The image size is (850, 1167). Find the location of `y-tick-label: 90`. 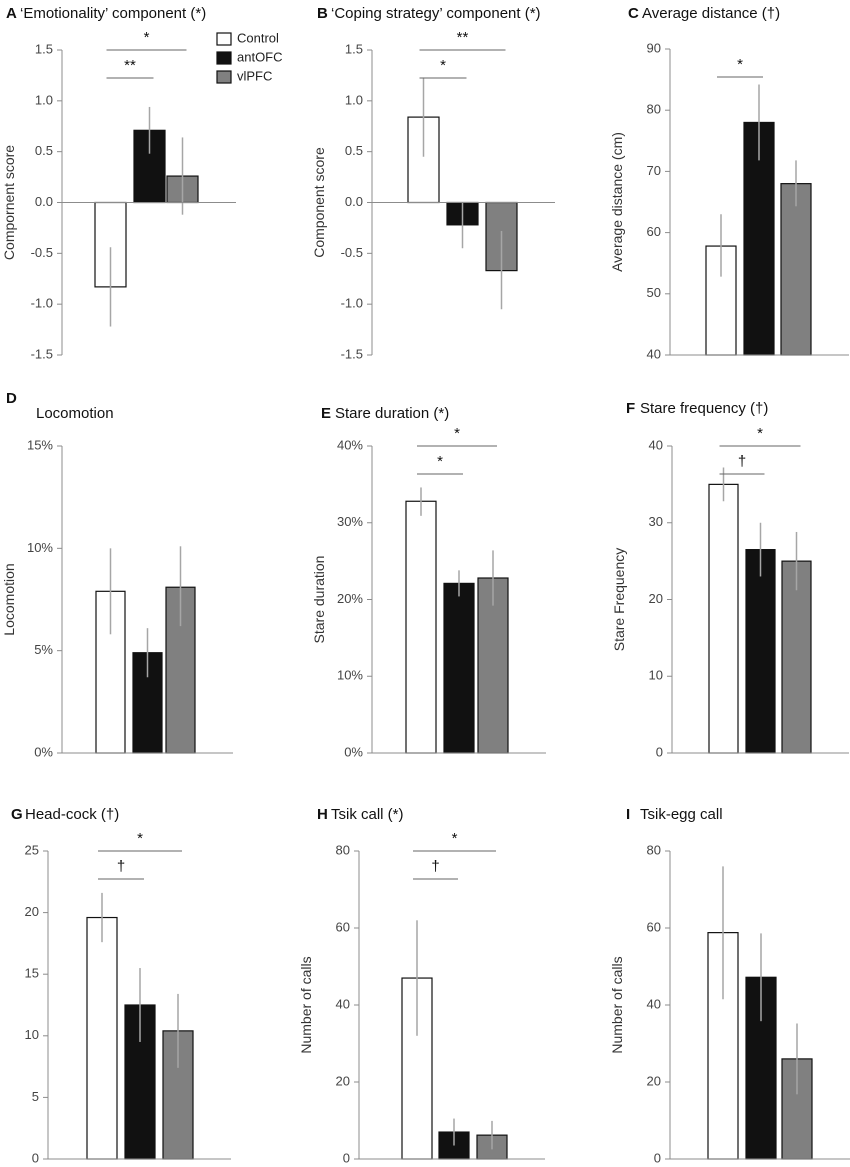

y-tick-label: 90 is located at coordinates (654, 47).